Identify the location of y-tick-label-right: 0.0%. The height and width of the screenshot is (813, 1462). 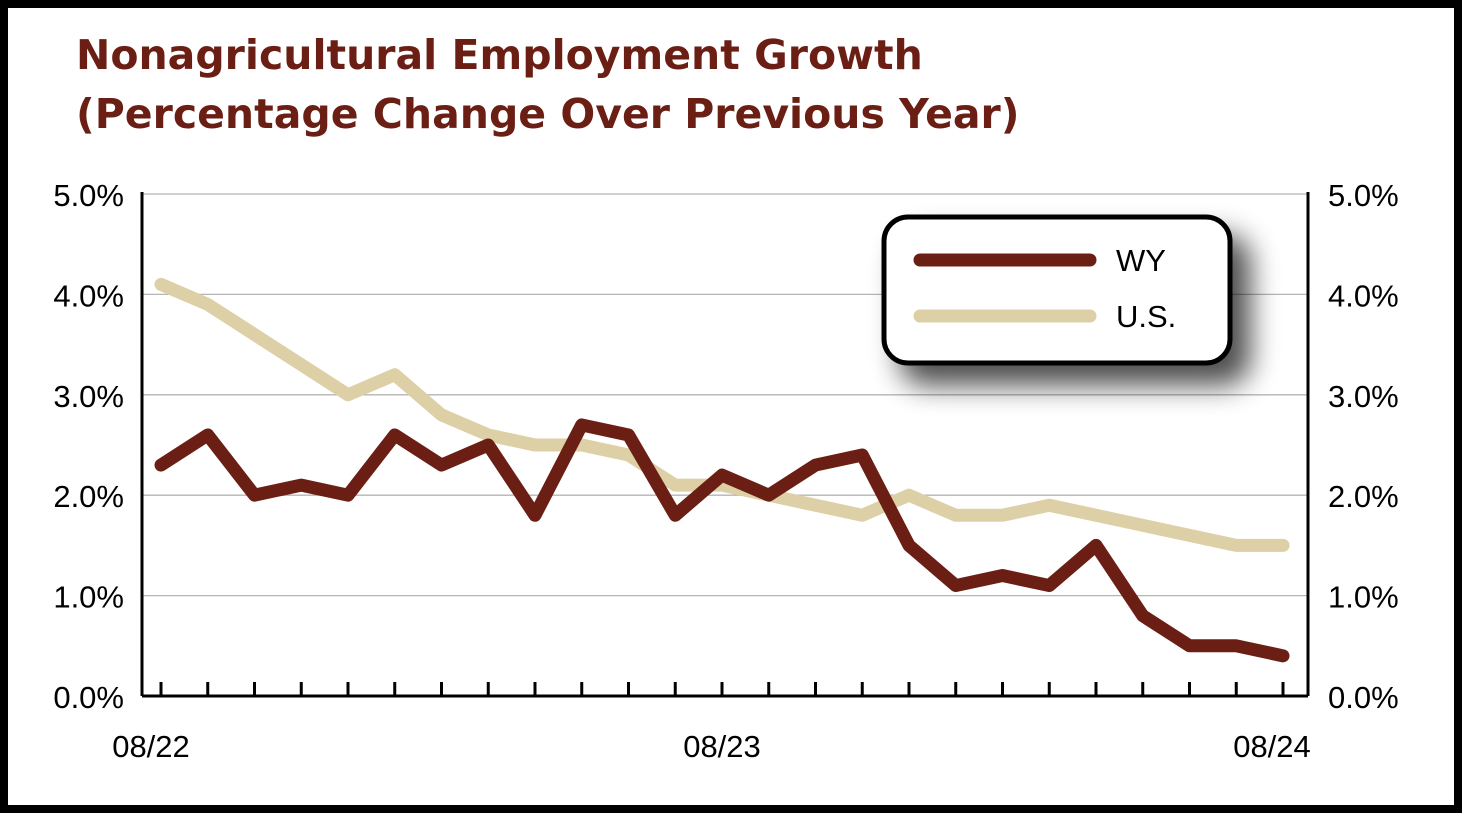
(1363, 697).